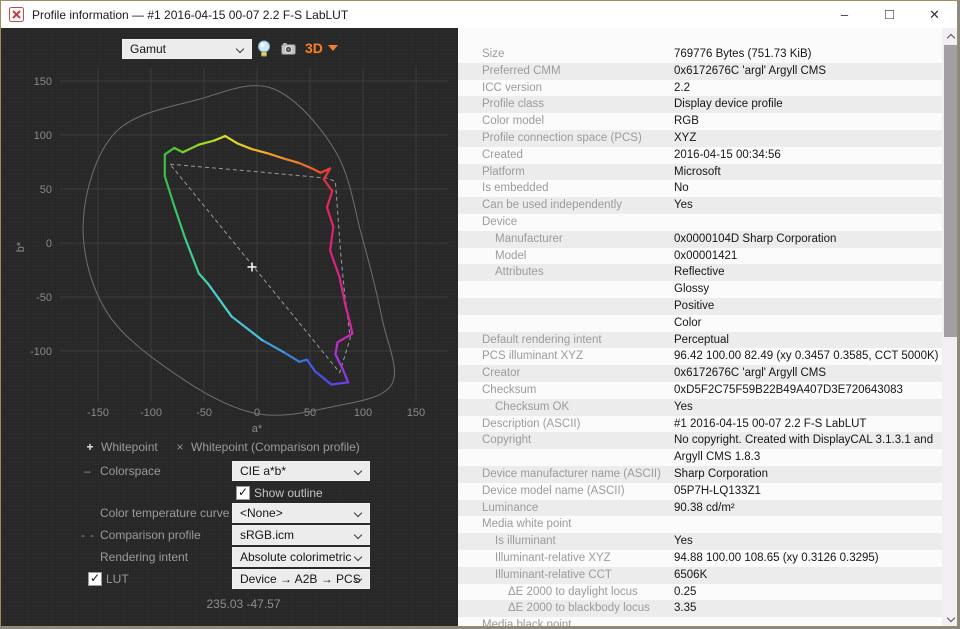 The width and height of the screenshot is (960, 629). I want to click on property-row: Device model name (ASCII) 05P7H-LQ133Z1, so click(700, 491).